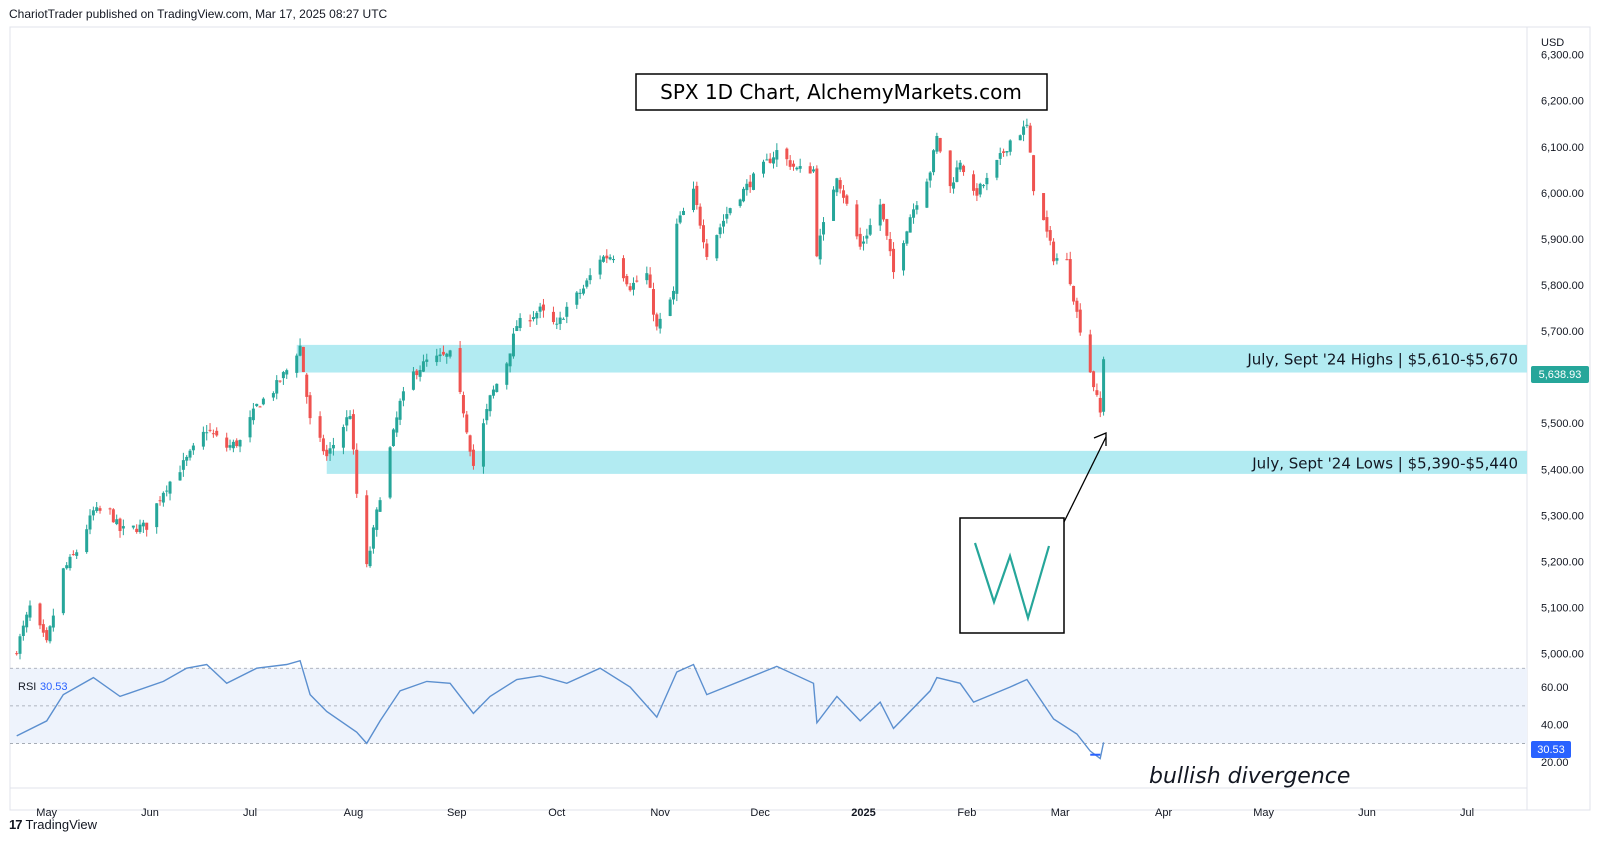 The width and height of the screenshot is (1600, 859). Describe the element at coordinates (1562, 562) in the screenshot. I see `price-tick-label: 5,200.00` at that location.